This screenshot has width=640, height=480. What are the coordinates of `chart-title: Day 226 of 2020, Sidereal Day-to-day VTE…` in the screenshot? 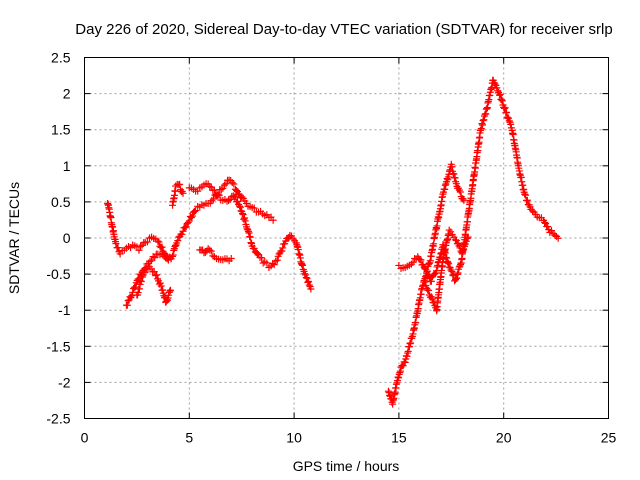 It's located at (343, 29).